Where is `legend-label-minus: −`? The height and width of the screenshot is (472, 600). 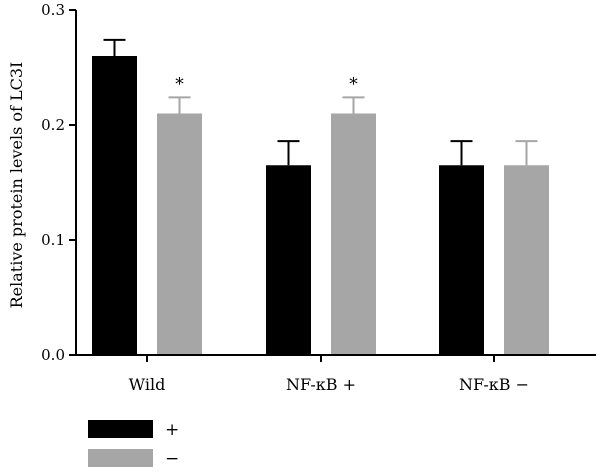
legend-label-minus: − is located at coordinates (172, 459).